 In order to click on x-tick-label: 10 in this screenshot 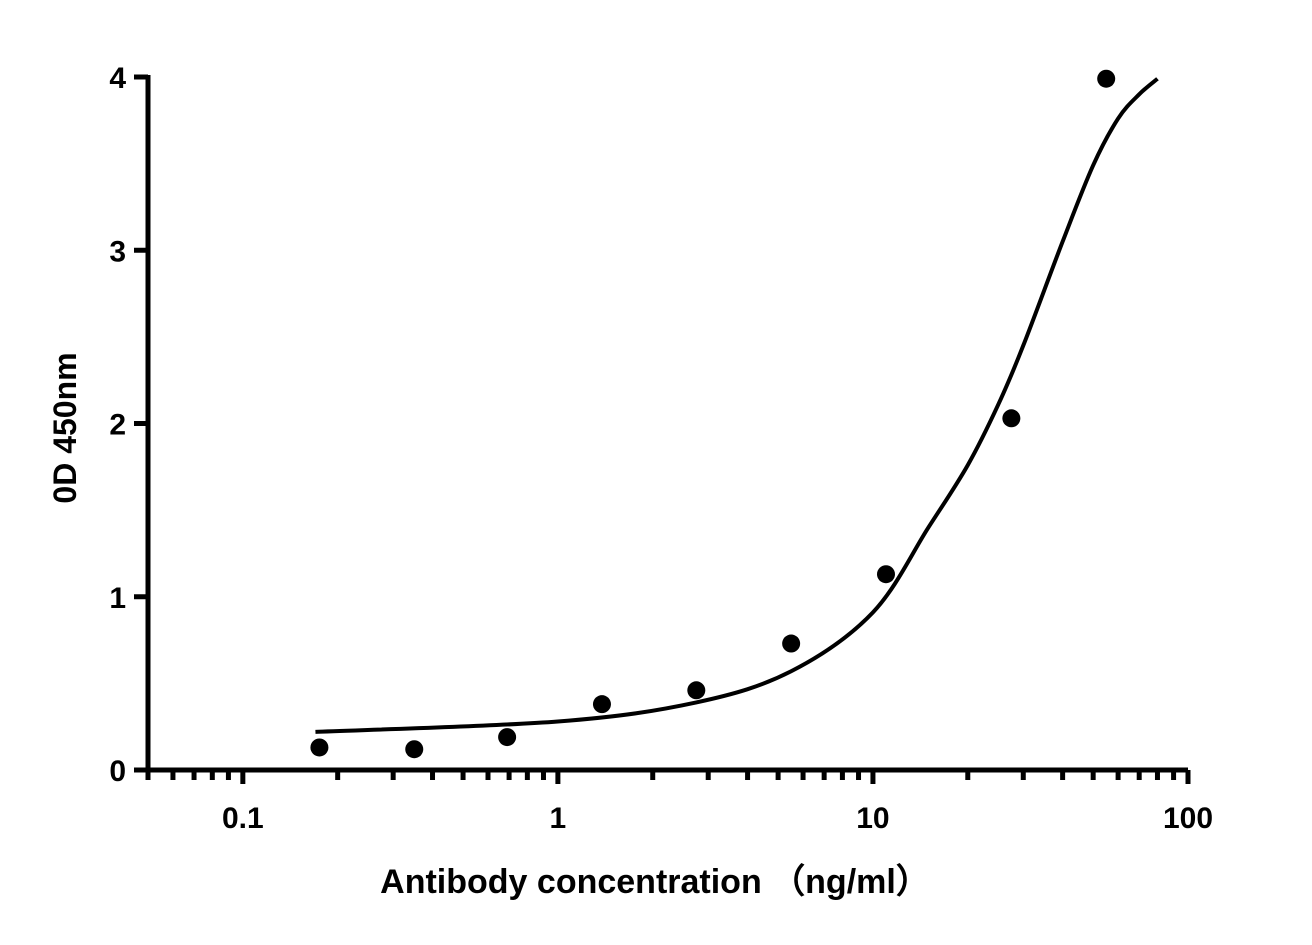, I will do `click(872, 818)`.